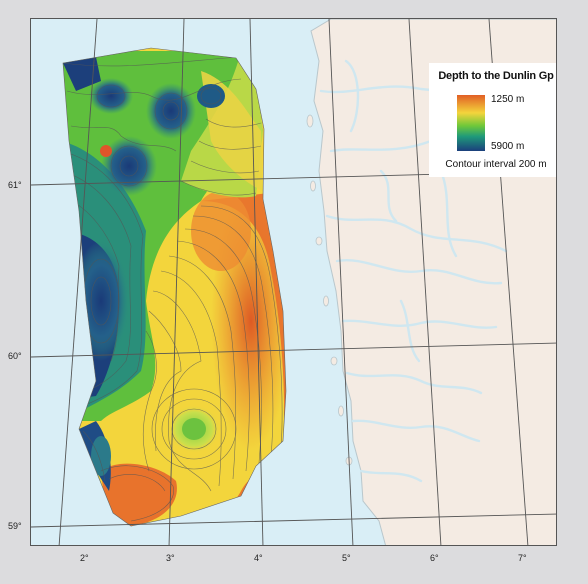 This screenshot has height=584, width=588. I want to click on lon-label-6: 6°, so click(434, 558).